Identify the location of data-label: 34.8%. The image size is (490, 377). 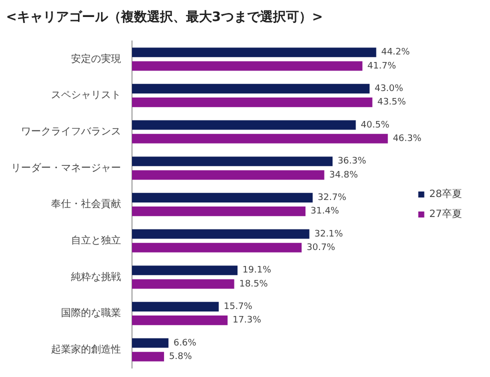
(343, 175).